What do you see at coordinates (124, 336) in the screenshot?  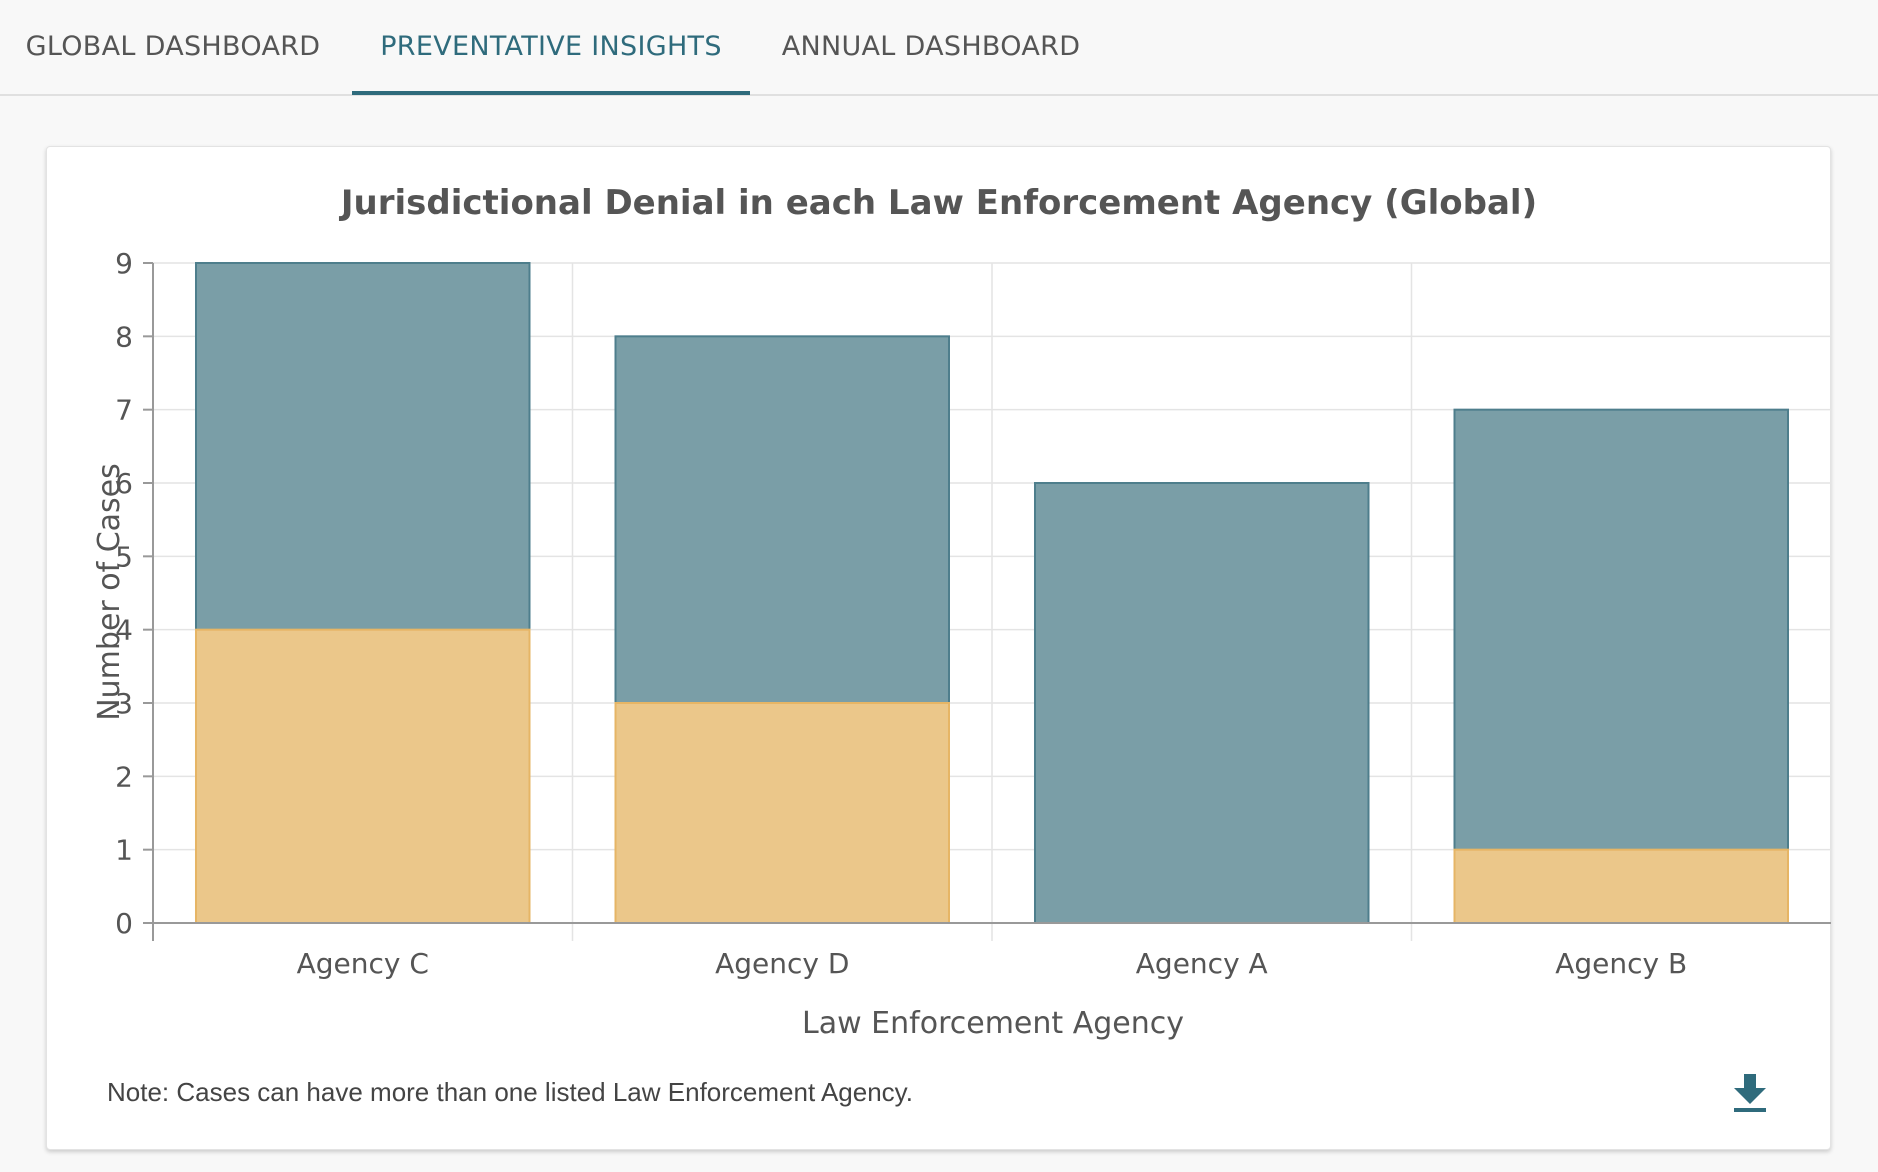 I see `y-tick-label: 8` at bounding box center [124, 336].